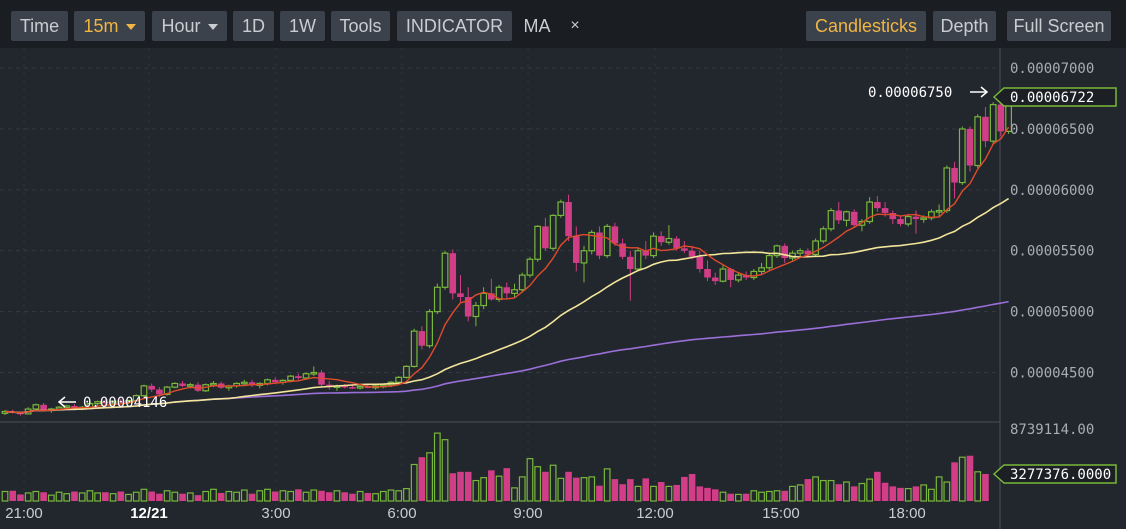 The image size is (1126, 529). I want to click on time-tick-label: 3:00, so click(275, 513).